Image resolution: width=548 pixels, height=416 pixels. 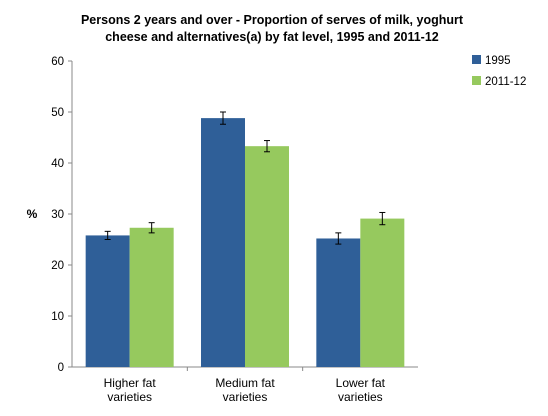 I want to click on x-tick-label: Lower fat, so click(x=361, y=383).